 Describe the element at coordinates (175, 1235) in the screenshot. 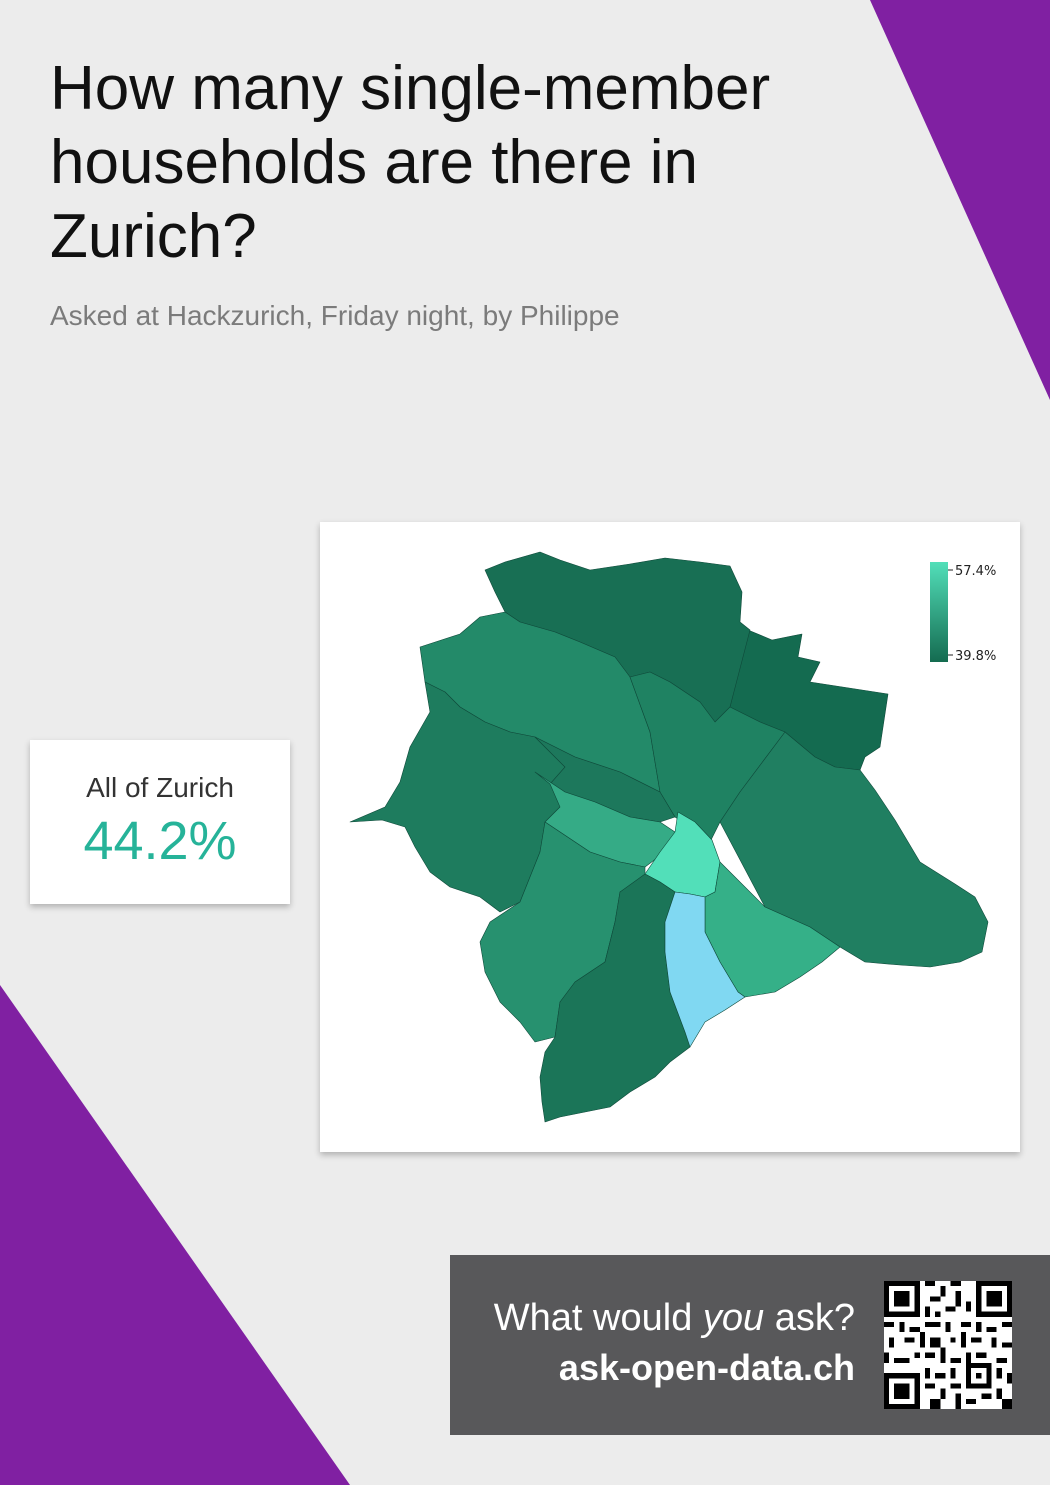

I see `bottom-left-purple-shape` at that location.